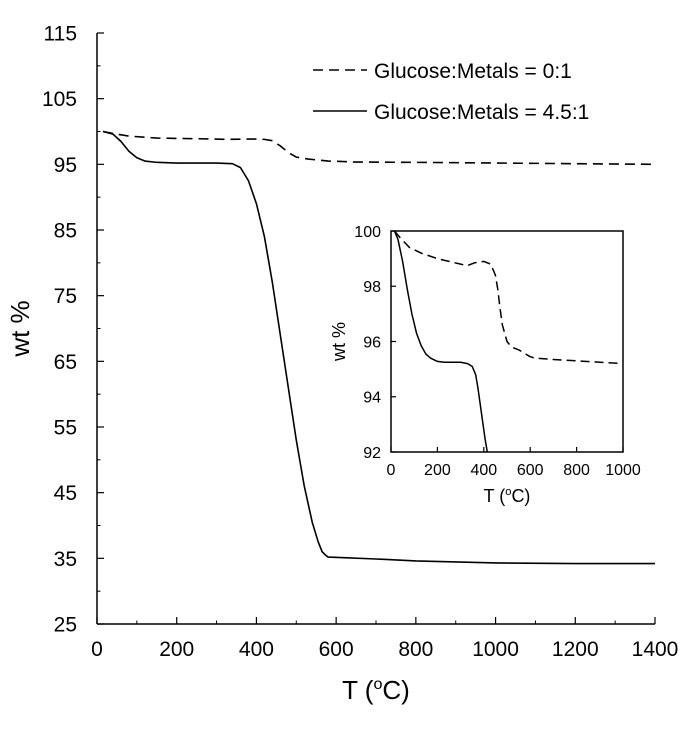  Describe the element at coordinates (483, 470) in the screenshot. I see `inset-x-tick-label: 400` at that location.